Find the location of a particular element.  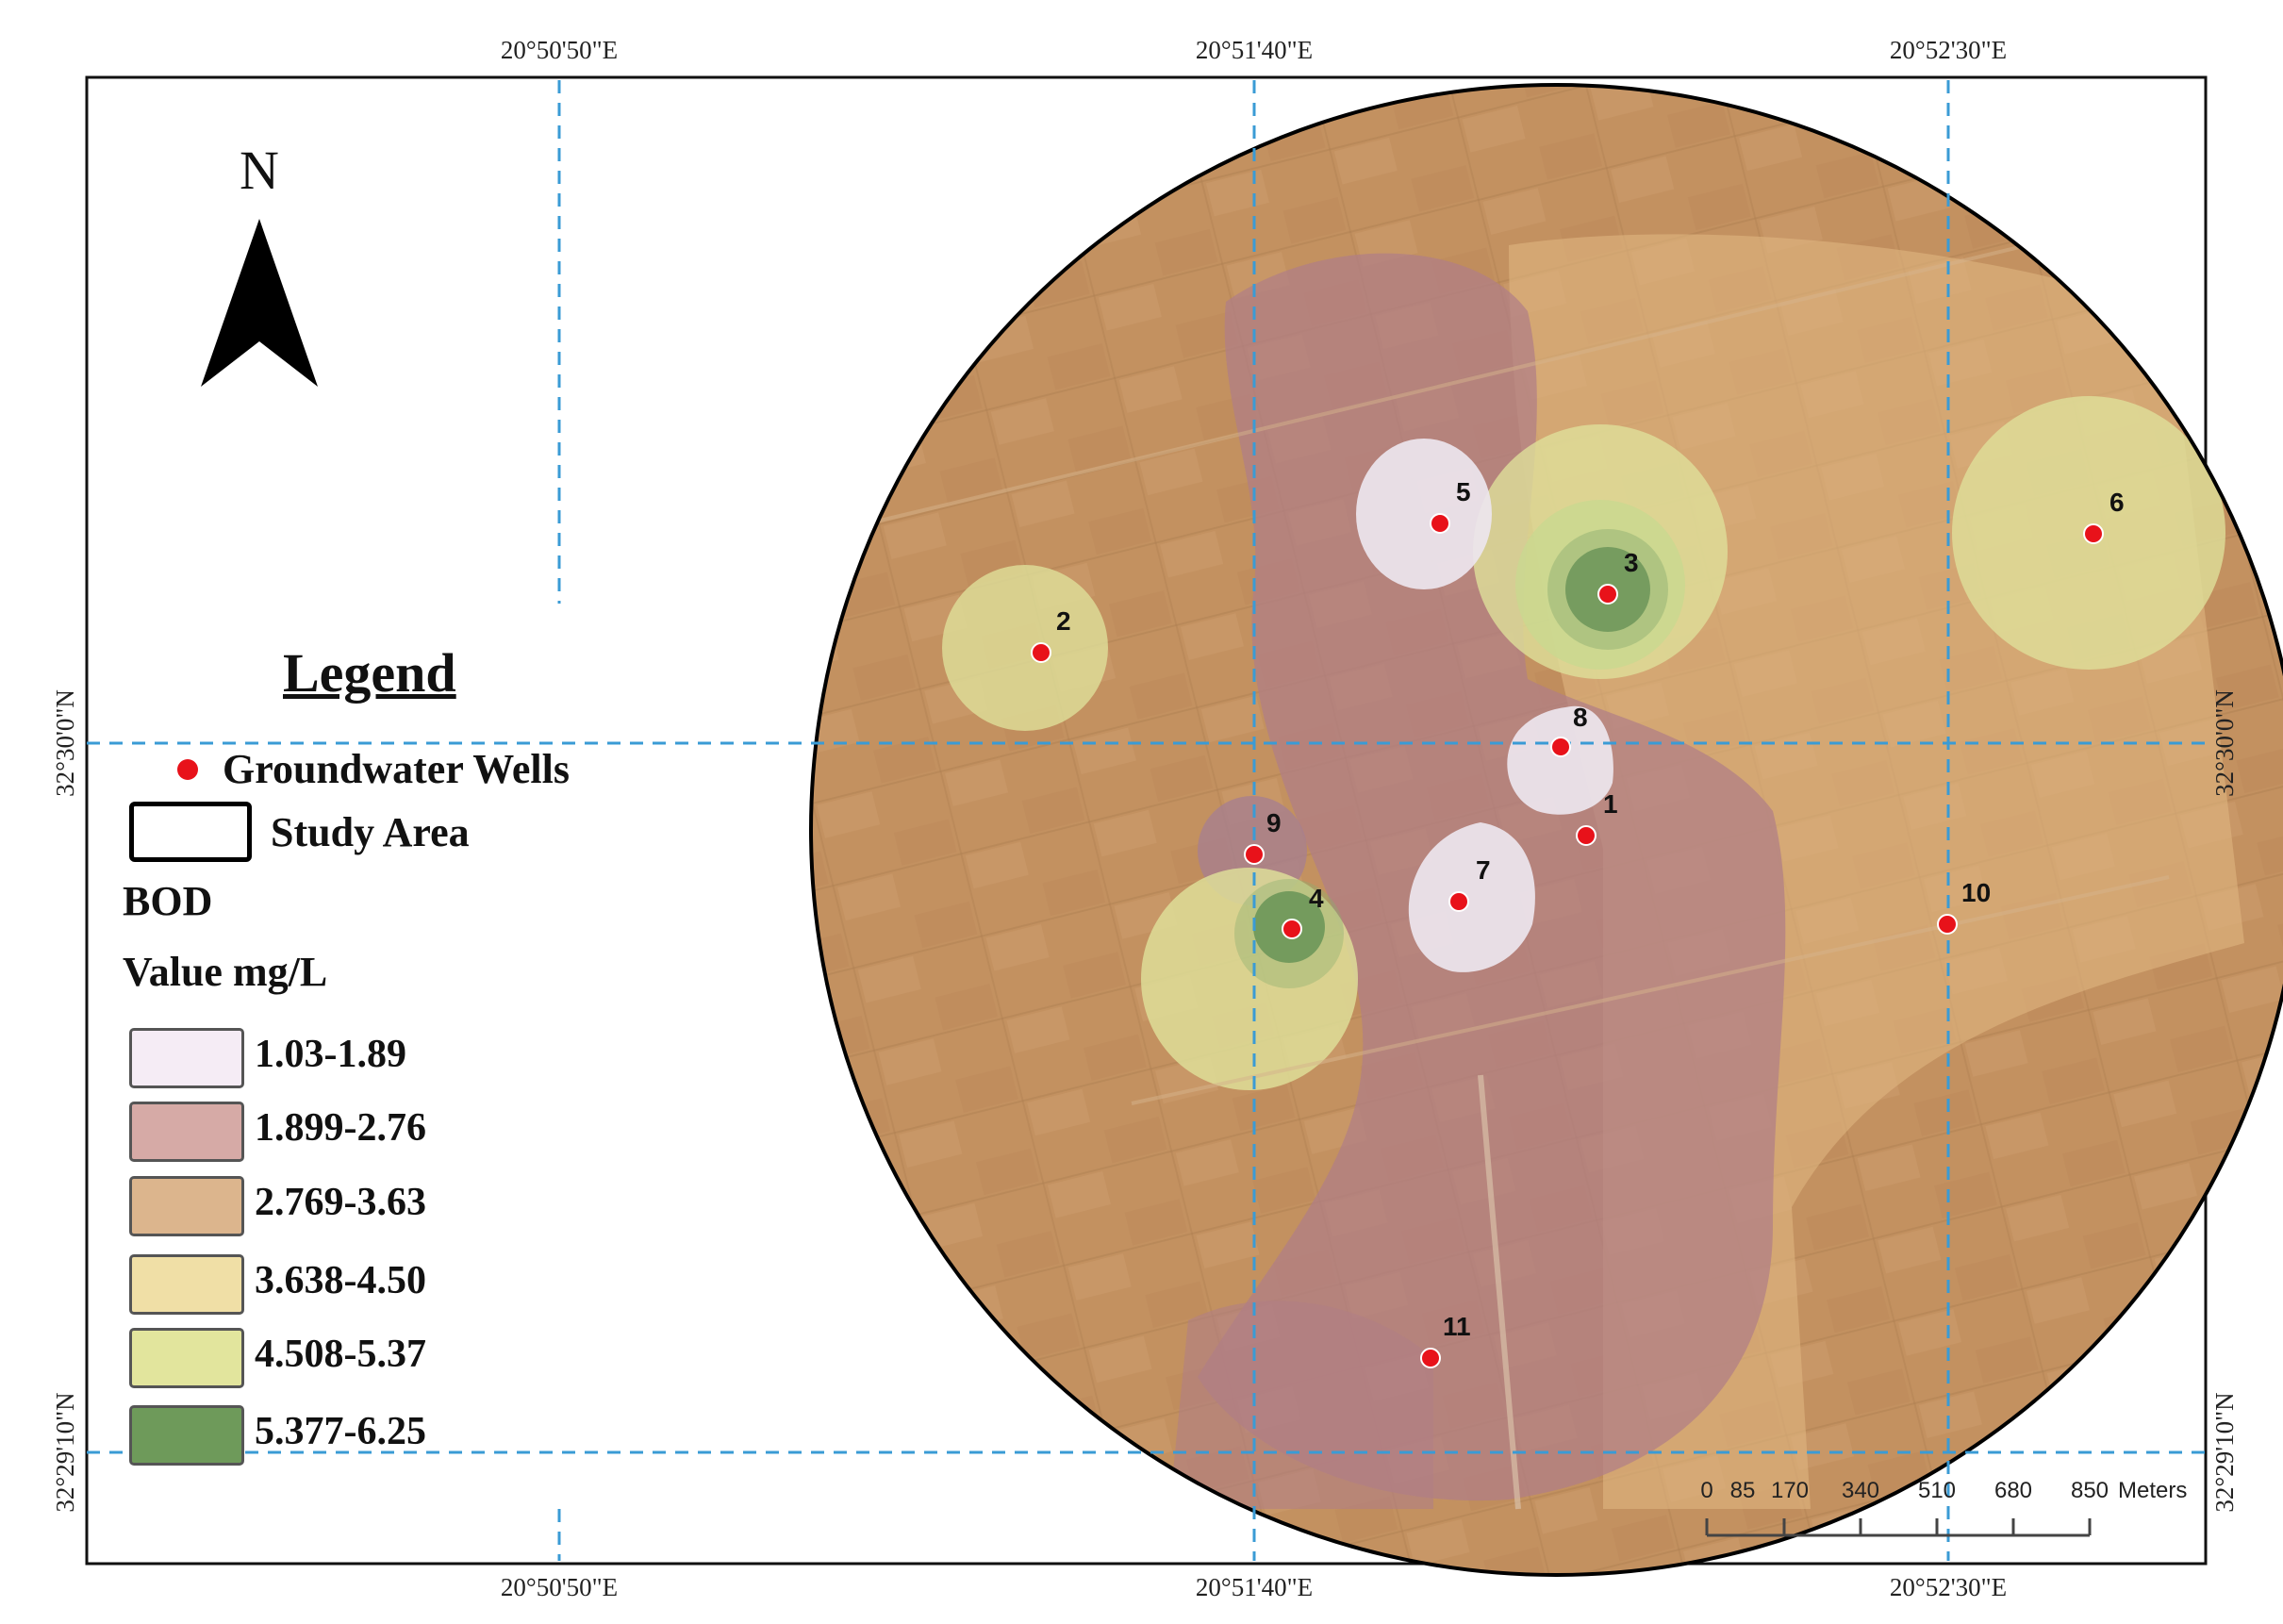

legend-study-area-label: Study Area is located at coordinates (370, 831).